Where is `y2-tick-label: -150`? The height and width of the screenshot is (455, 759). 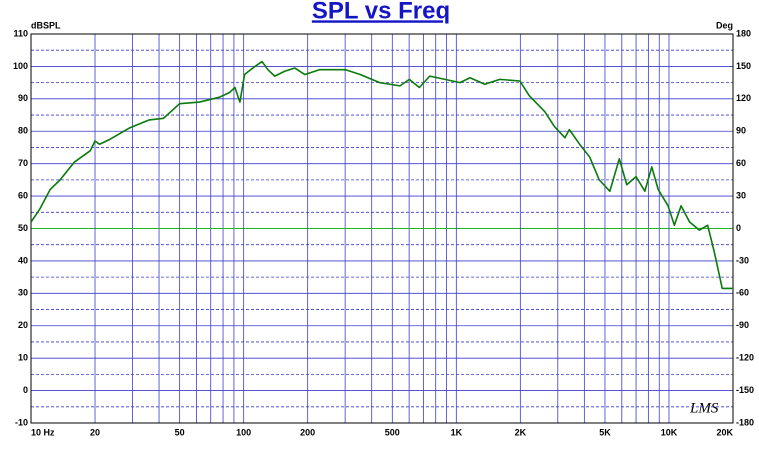 y2-tick-label: -150 is located at coordinates (745, 390).